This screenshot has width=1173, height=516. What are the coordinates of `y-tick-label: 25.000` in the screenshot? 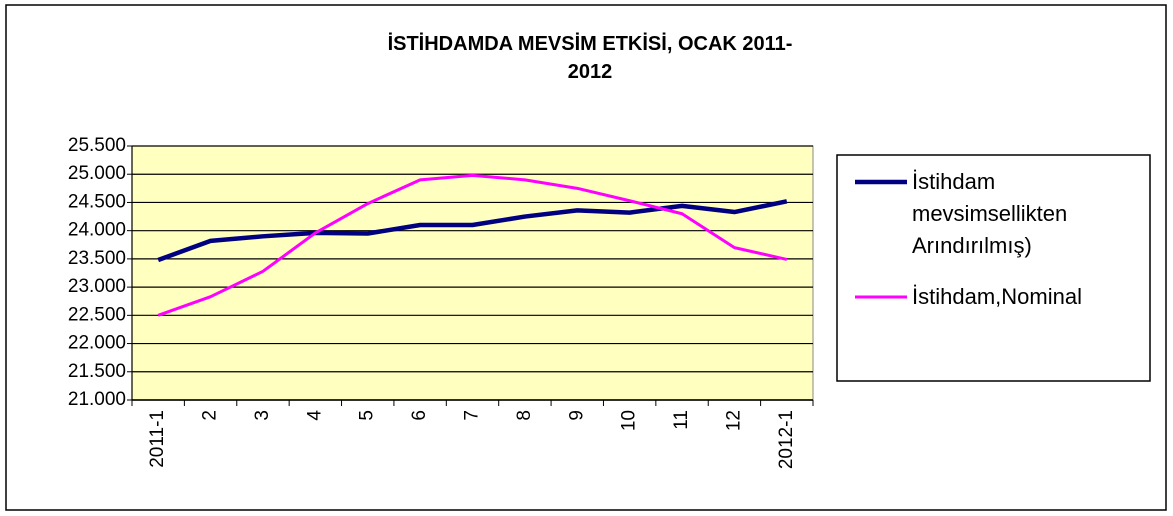 It's located at (97, 173).